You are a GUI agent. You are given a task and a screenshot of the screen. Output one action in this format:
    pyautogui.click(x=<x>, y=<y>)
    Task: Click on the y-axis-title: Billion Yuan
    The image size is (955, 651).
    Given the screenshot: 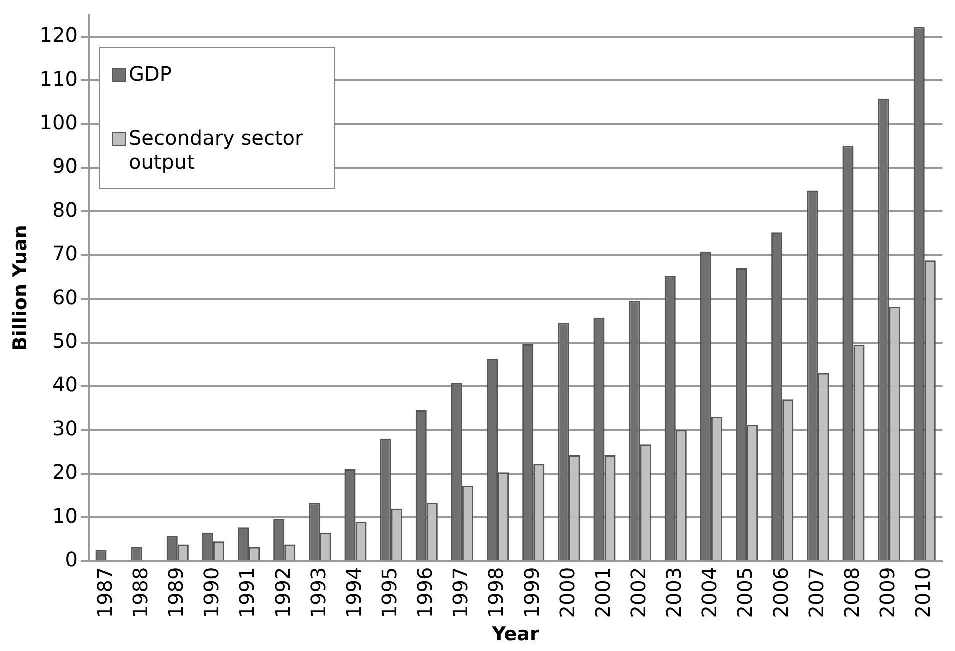 What is the action you would take?
    pyautogui.click(x=20, y=288)
    